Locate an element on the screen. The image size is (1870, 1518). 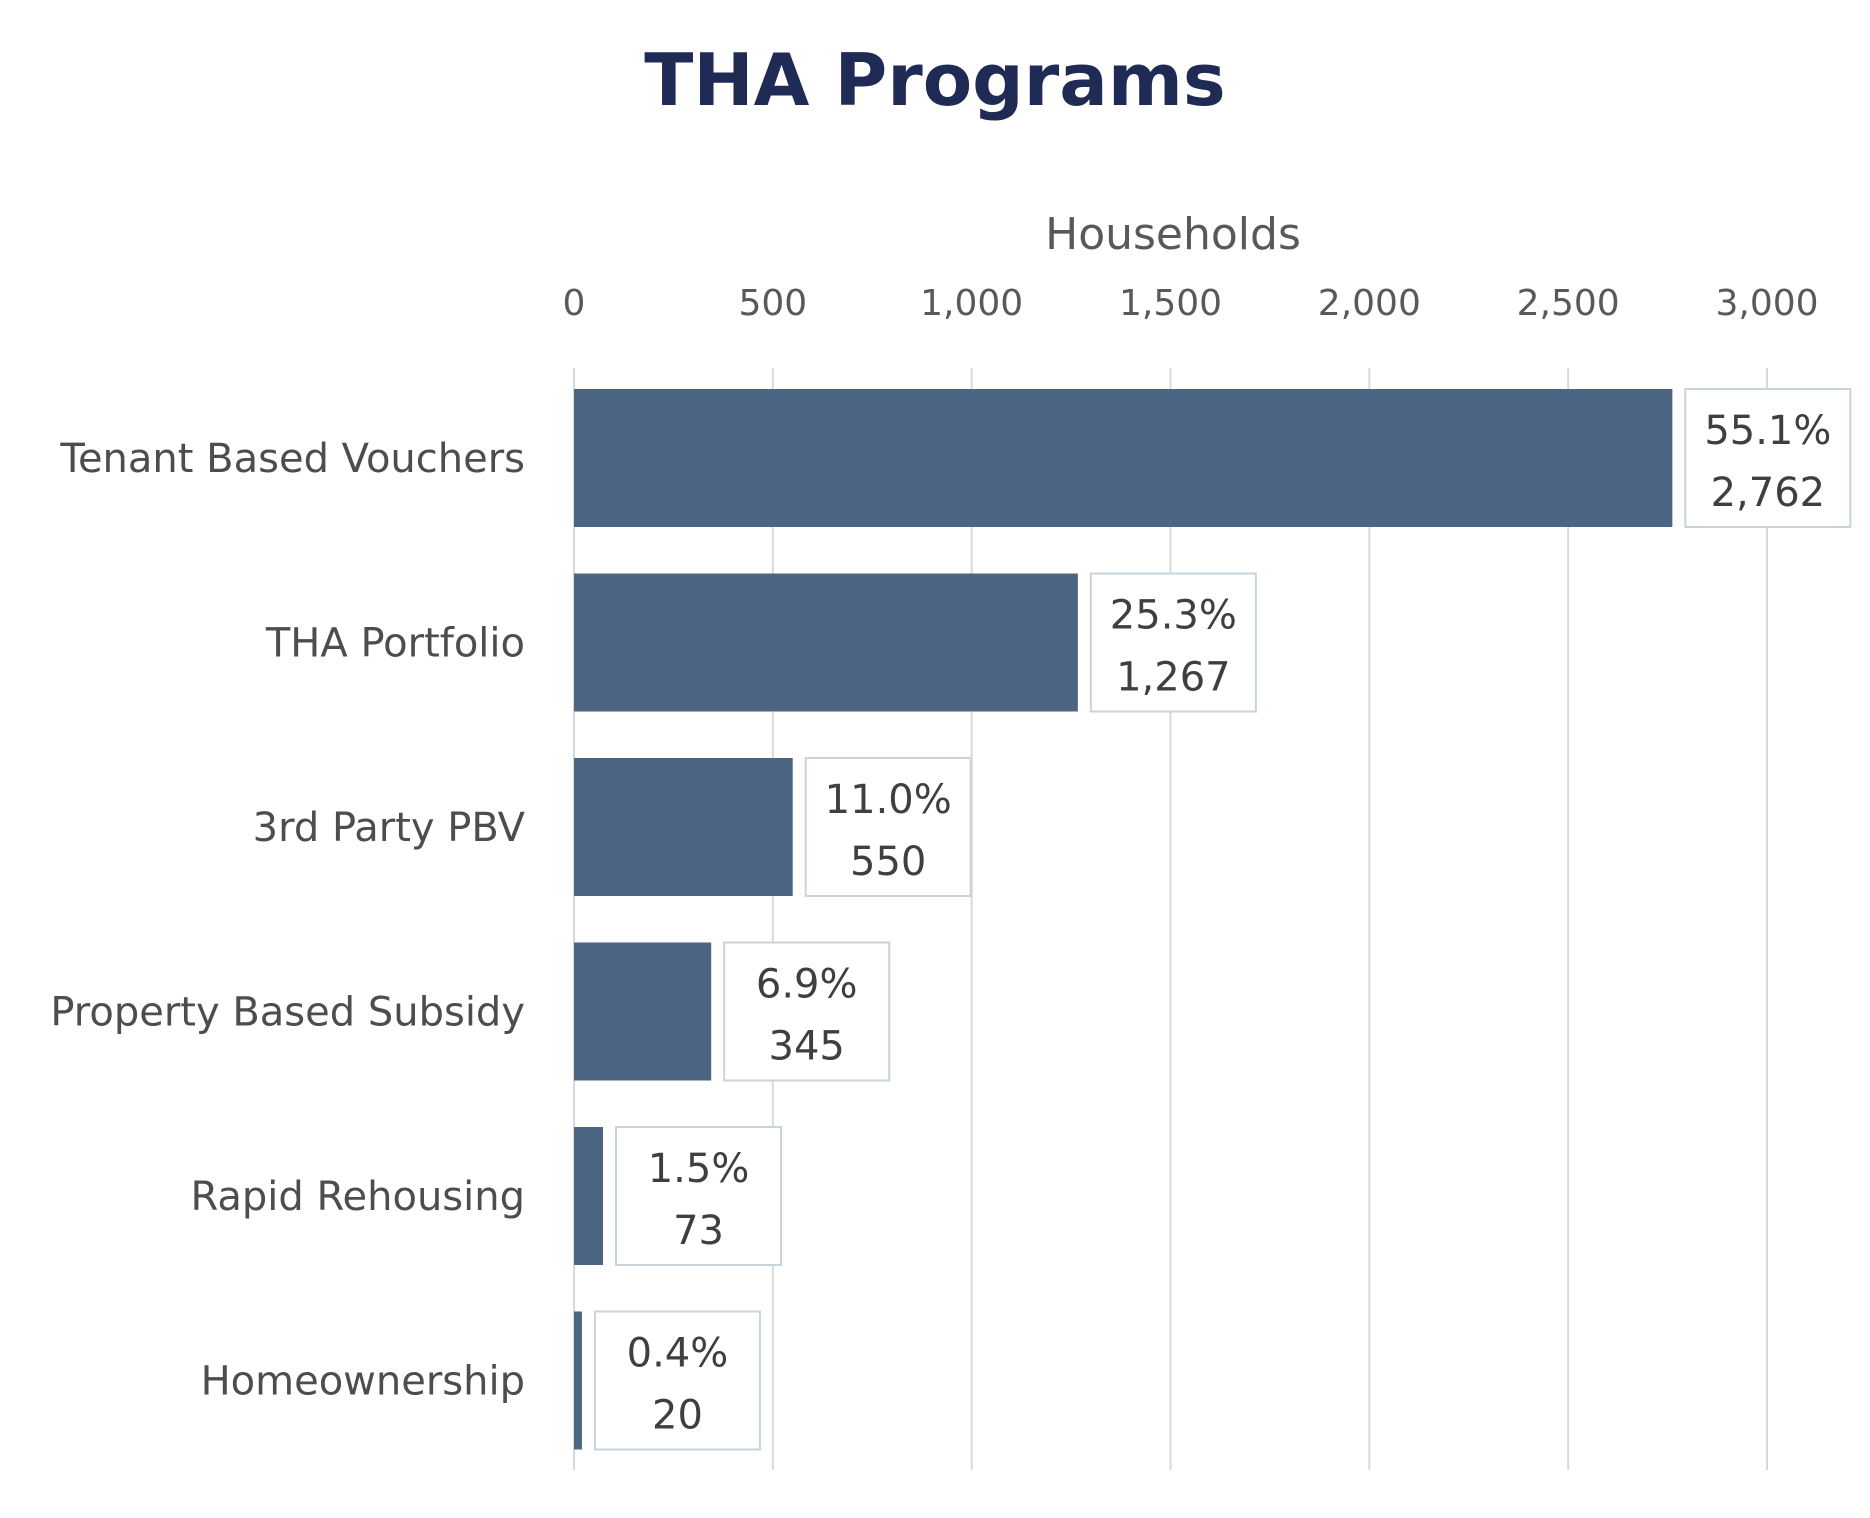
x-tick-label: 2,000 is located at coordinates (1369, 303).